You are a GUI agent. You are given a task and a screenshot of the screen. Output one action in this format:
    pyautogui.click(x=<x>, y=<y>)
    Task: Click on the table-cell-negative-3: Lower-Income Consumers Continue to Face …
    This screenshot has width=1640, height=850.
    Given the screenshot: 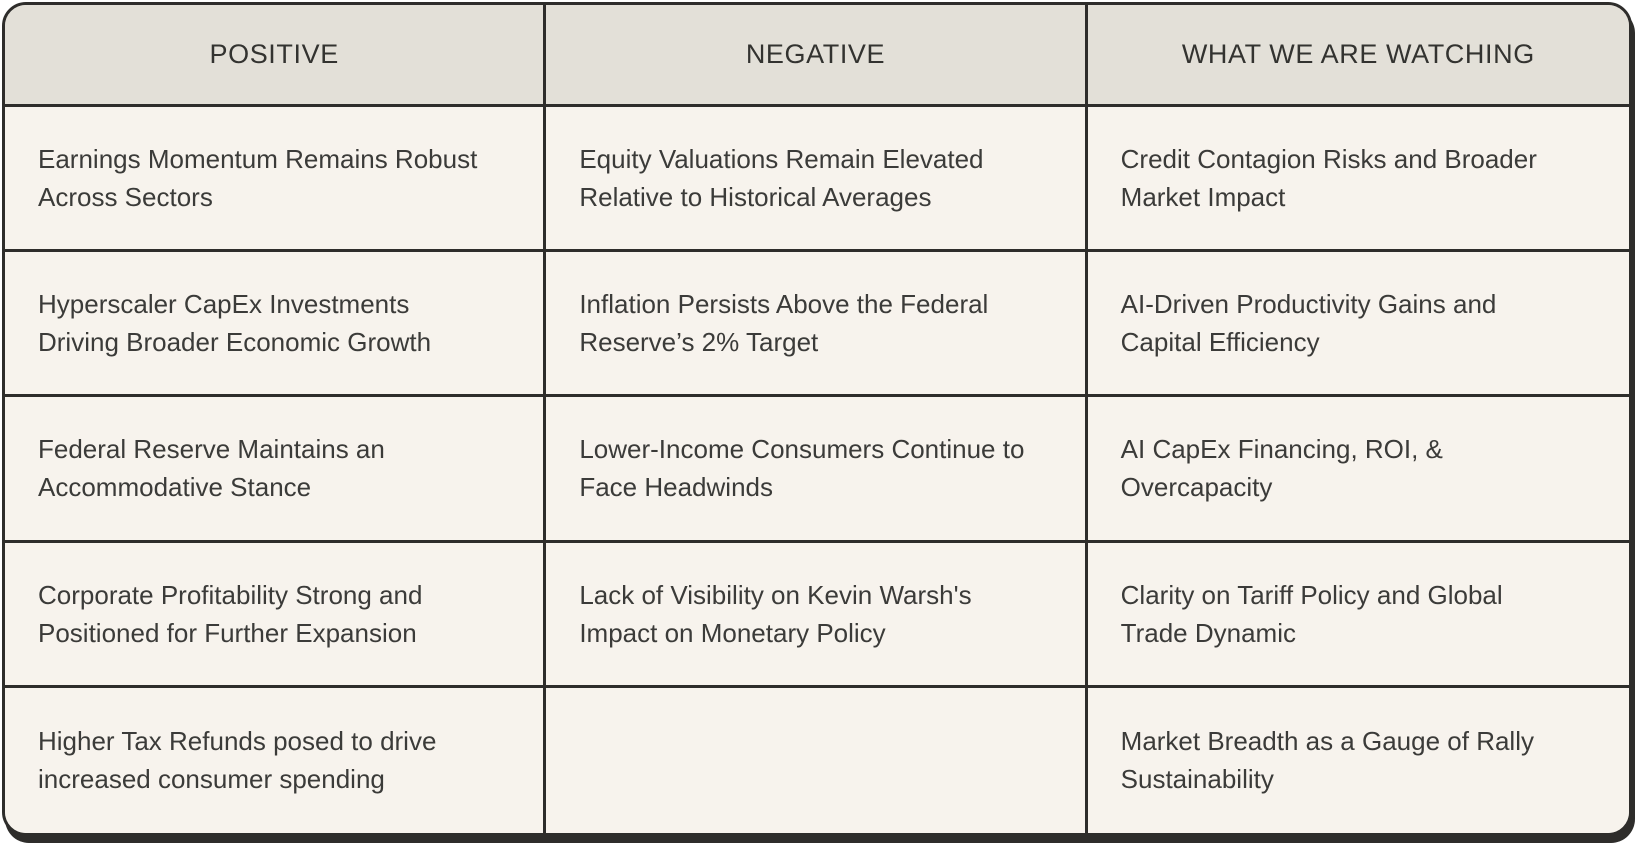 What is the action you would take?
    pyautogui.click(x=817, y=470)
    